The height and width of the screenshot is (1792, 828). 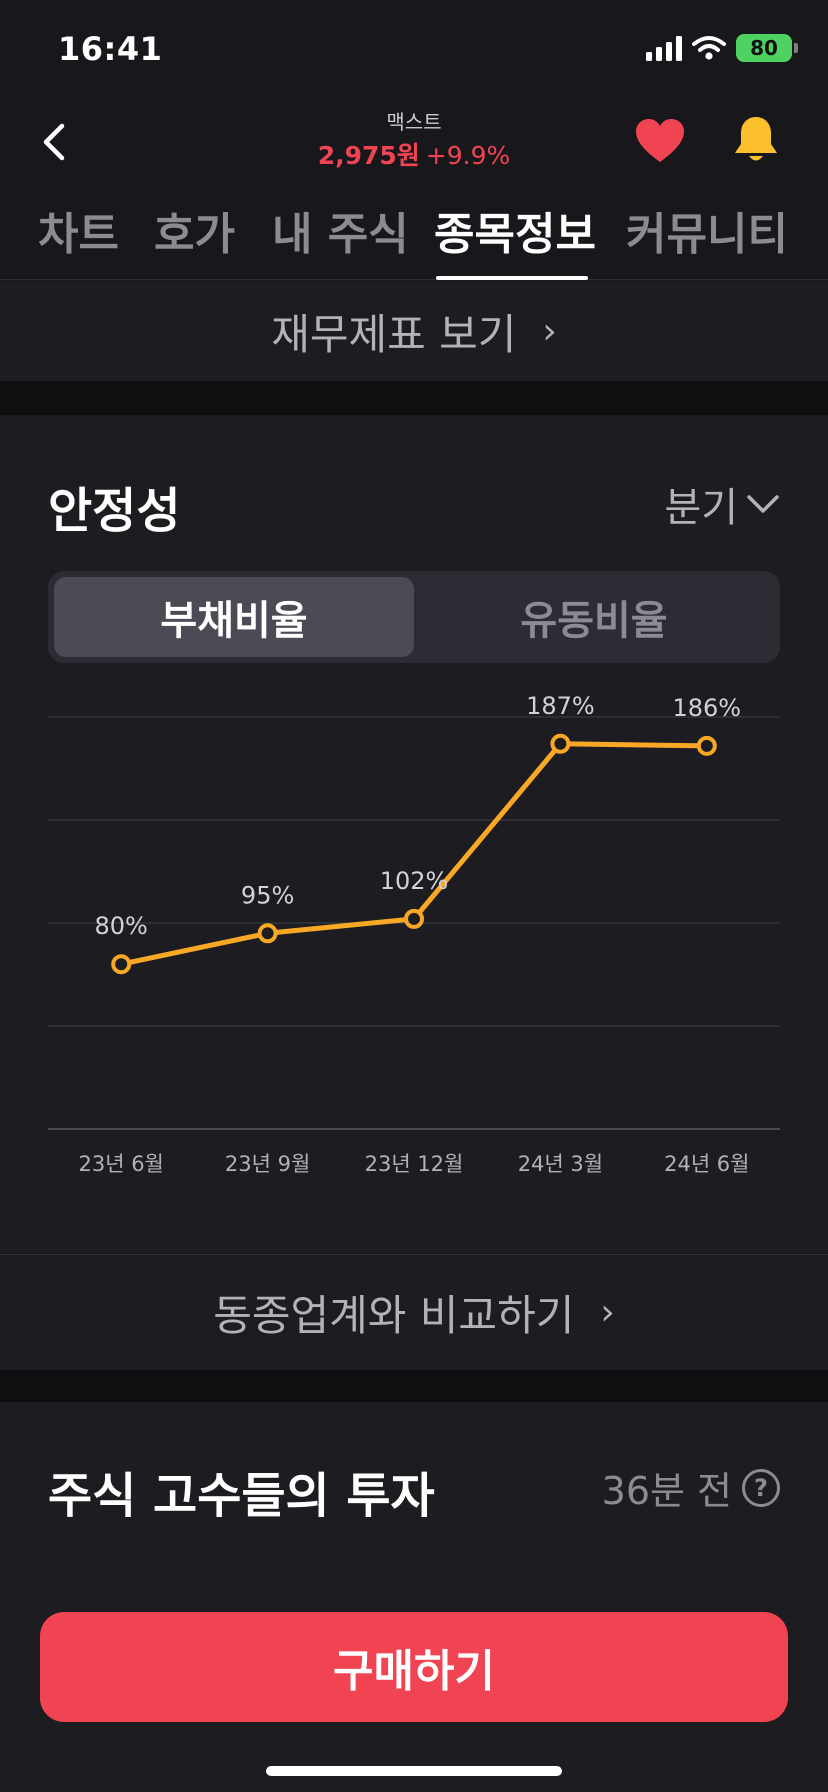 What do you see at coordinates (666, 1491) in the screenshot?
I see `update-time-label: 36분 전` at bounding box center [666, 1491].